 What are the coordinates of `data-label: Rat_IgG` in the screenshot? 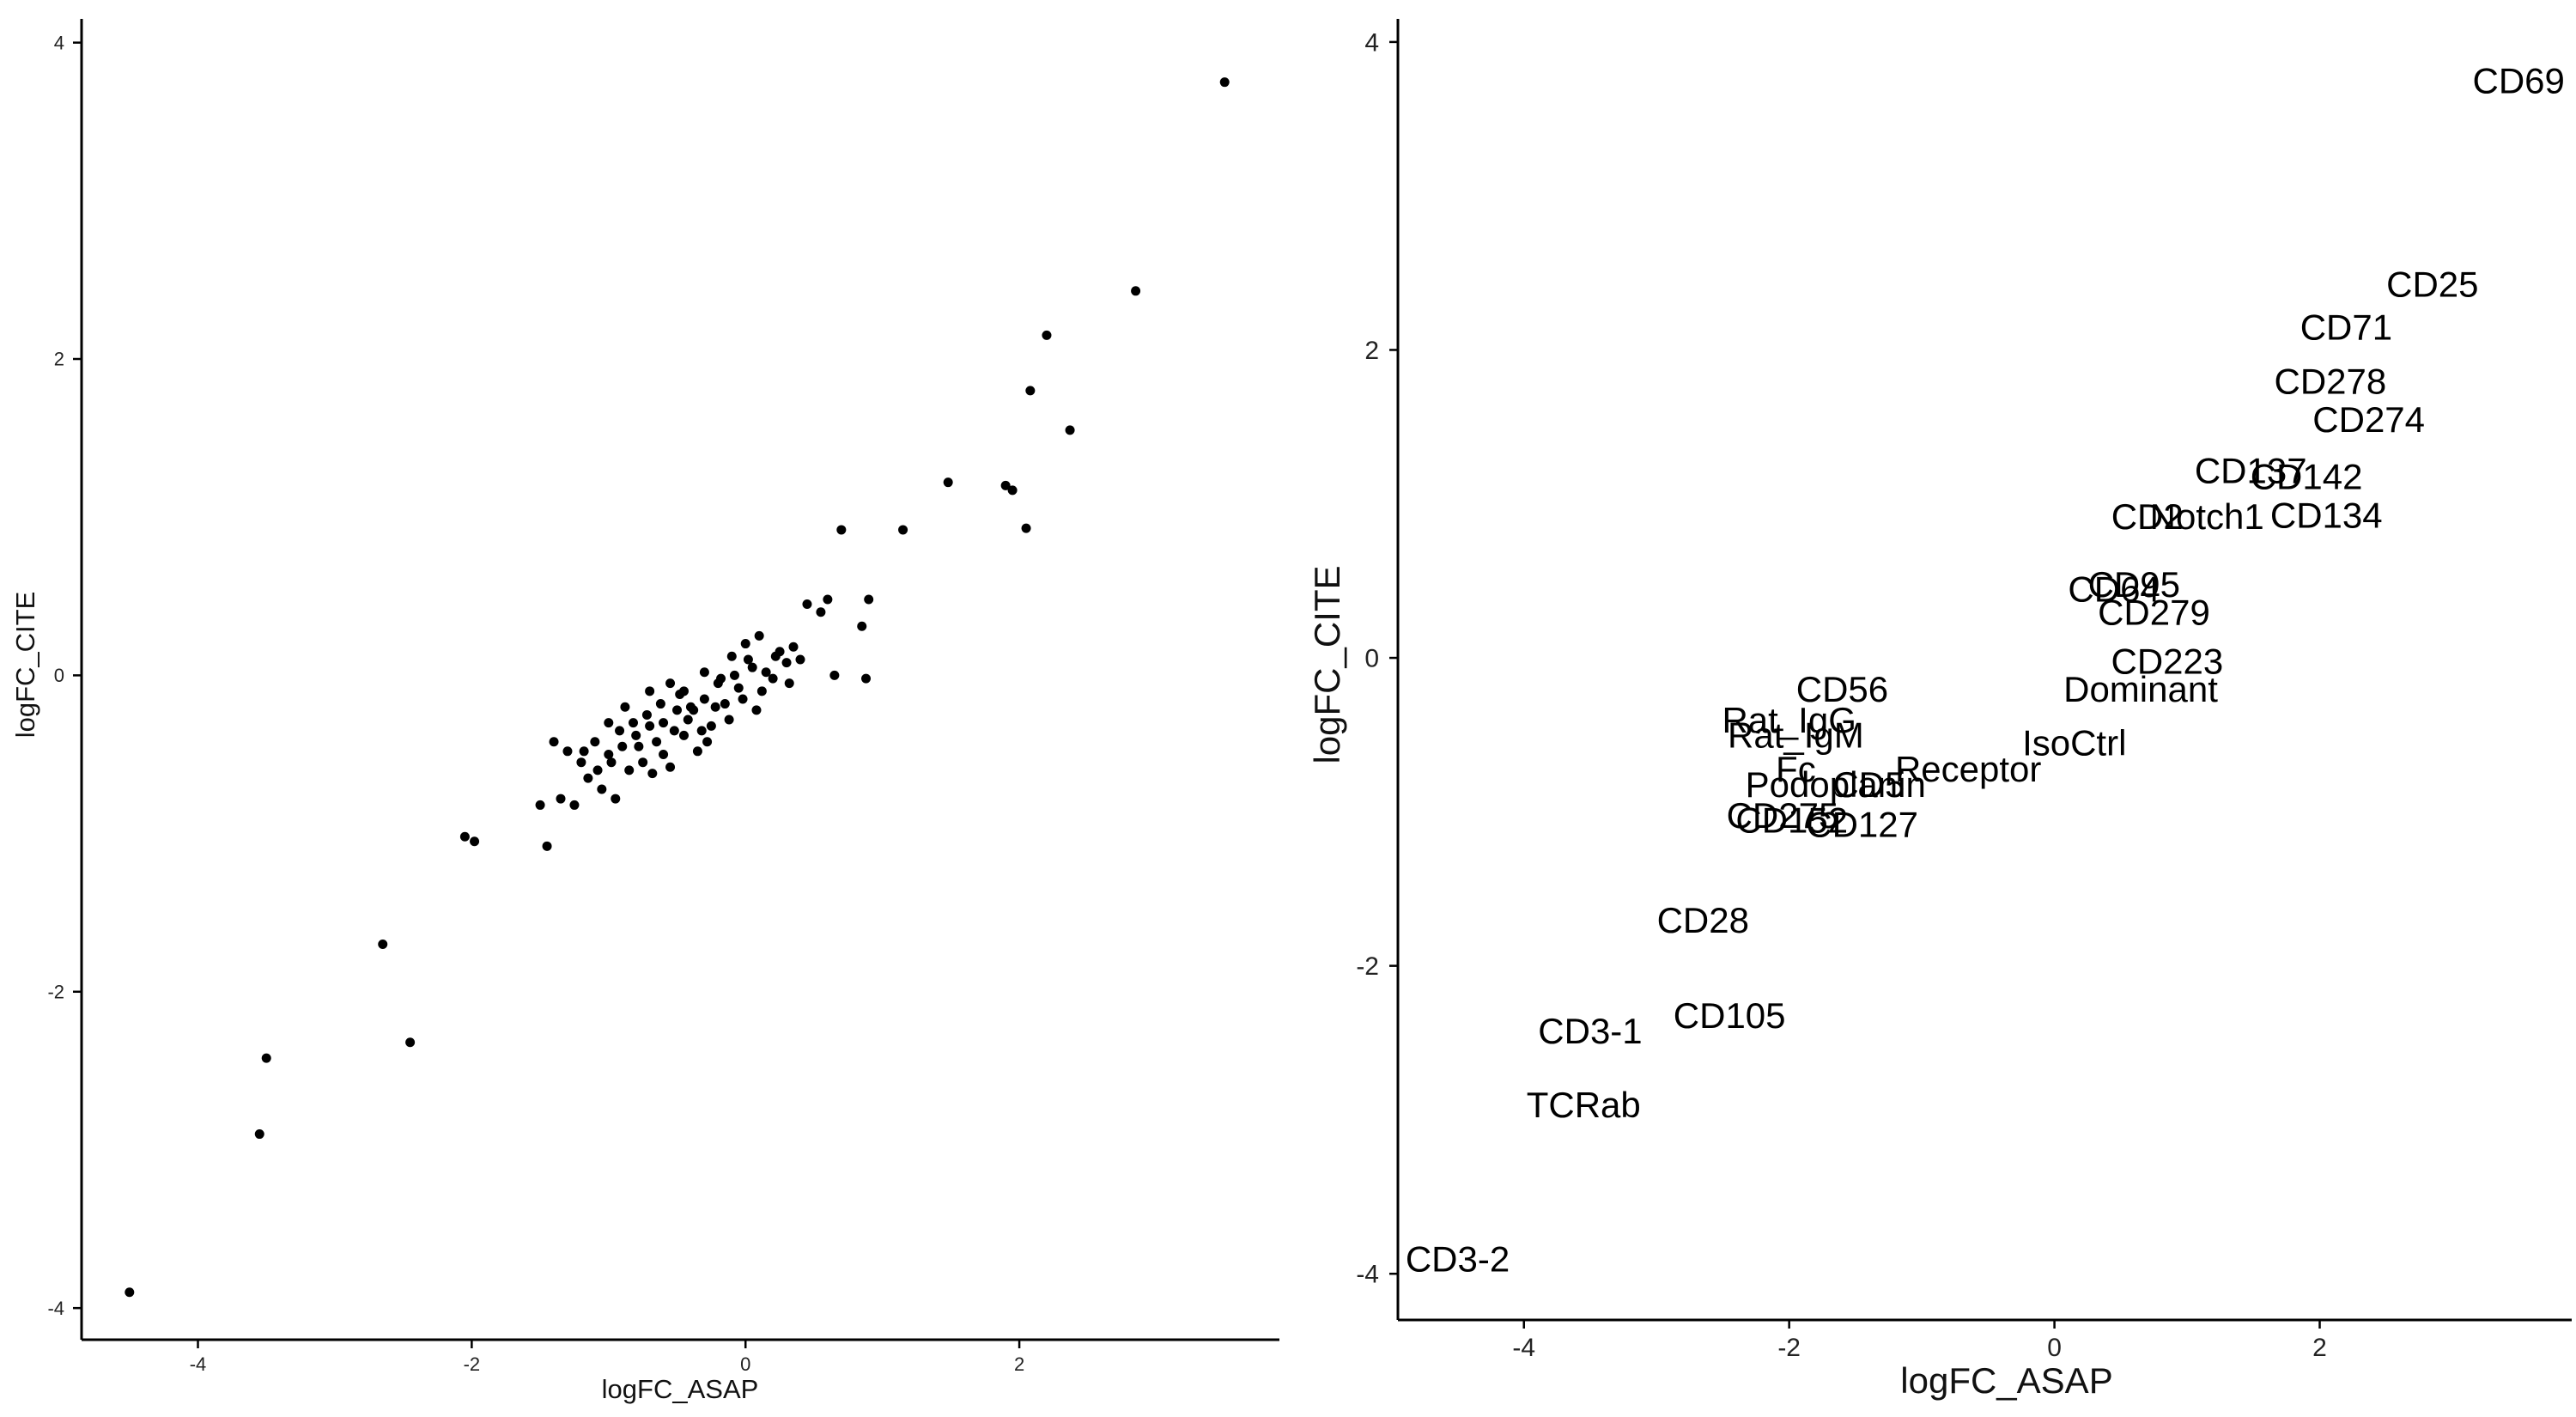 It's located at (1789, 720).